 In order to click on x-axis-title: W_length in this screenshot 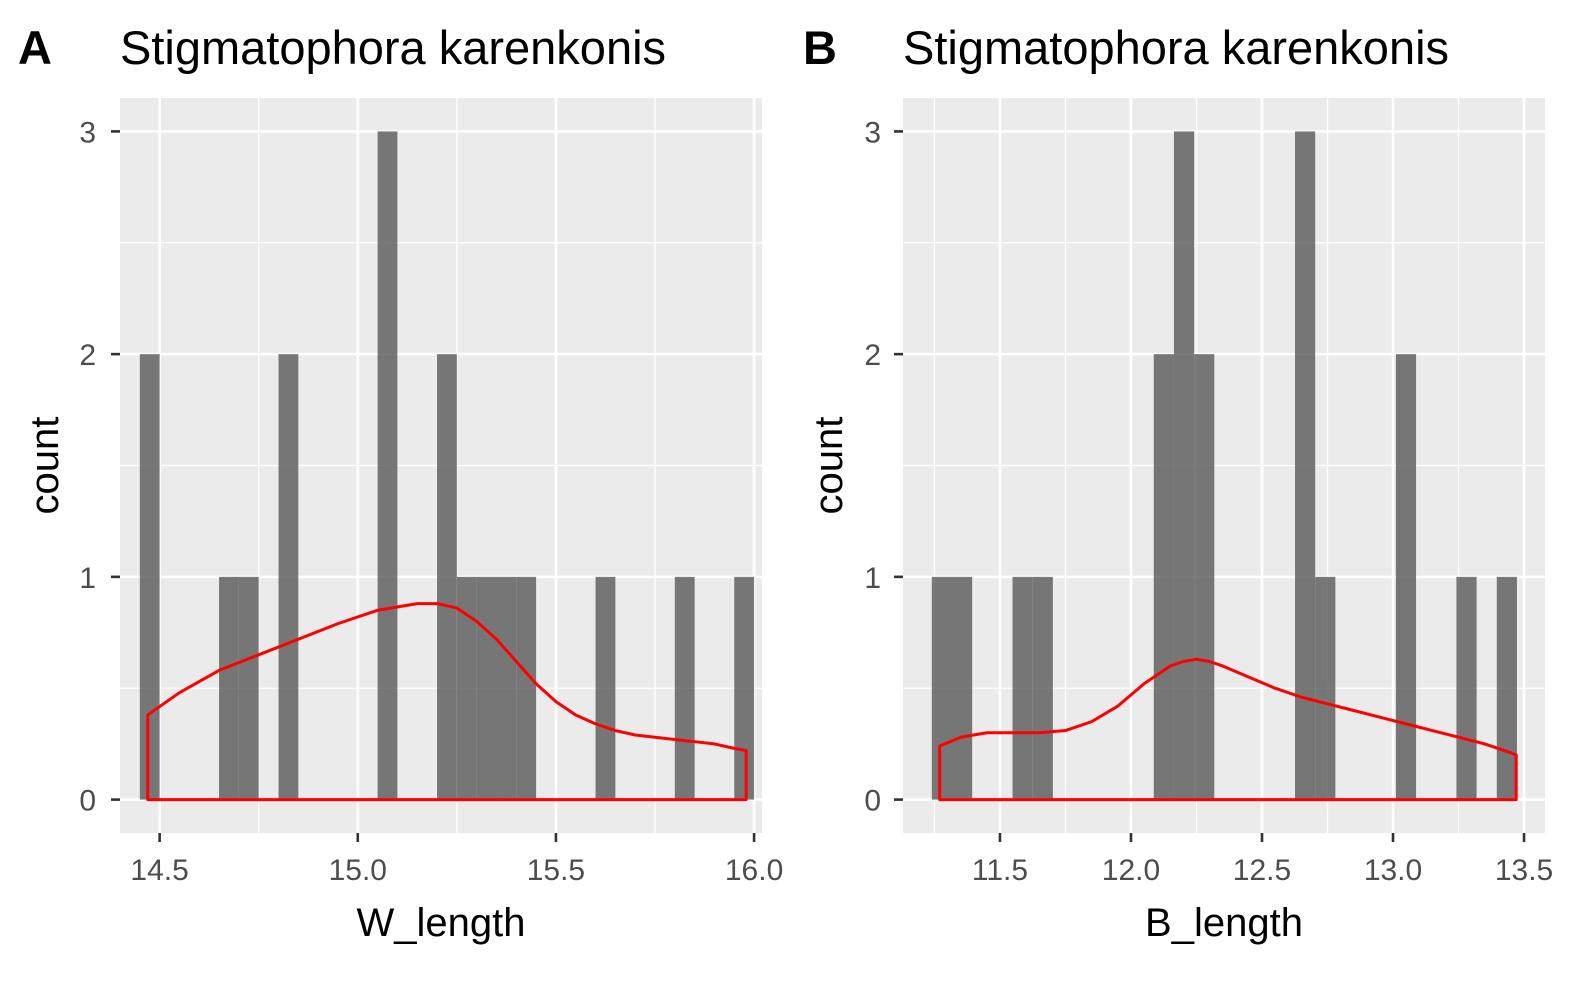, I will do `click(441, 923)`.